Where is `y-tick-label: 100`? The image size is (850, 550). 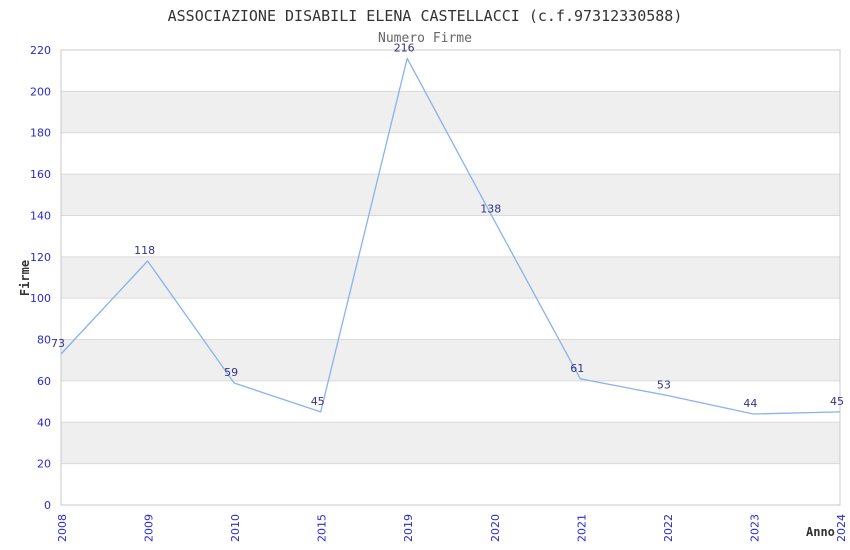 y-tick-label: 100 is located at coordinates (40, 298).